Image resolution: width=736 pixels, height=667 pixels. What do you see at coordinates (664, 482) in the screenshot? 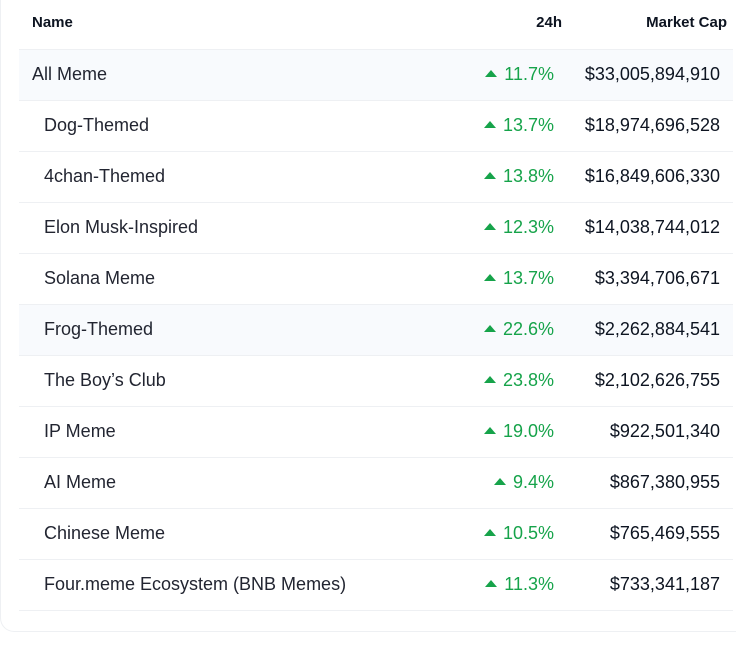
I see `market-cap-value: $867,380,955` at bounding box center [664, 482].